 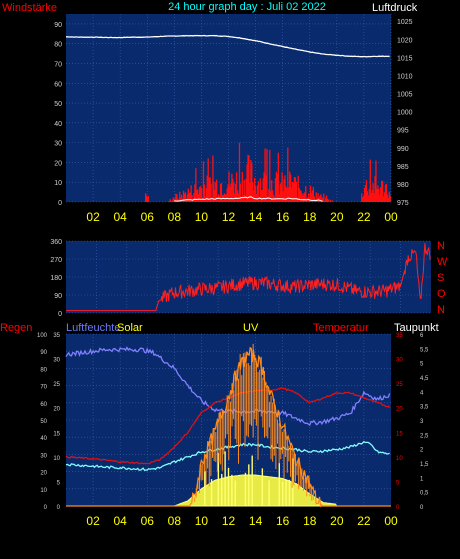 I want to click on temperature-axis-ticks: 0 5 10 15 20 25 30 35, so click(x=399, y=422).